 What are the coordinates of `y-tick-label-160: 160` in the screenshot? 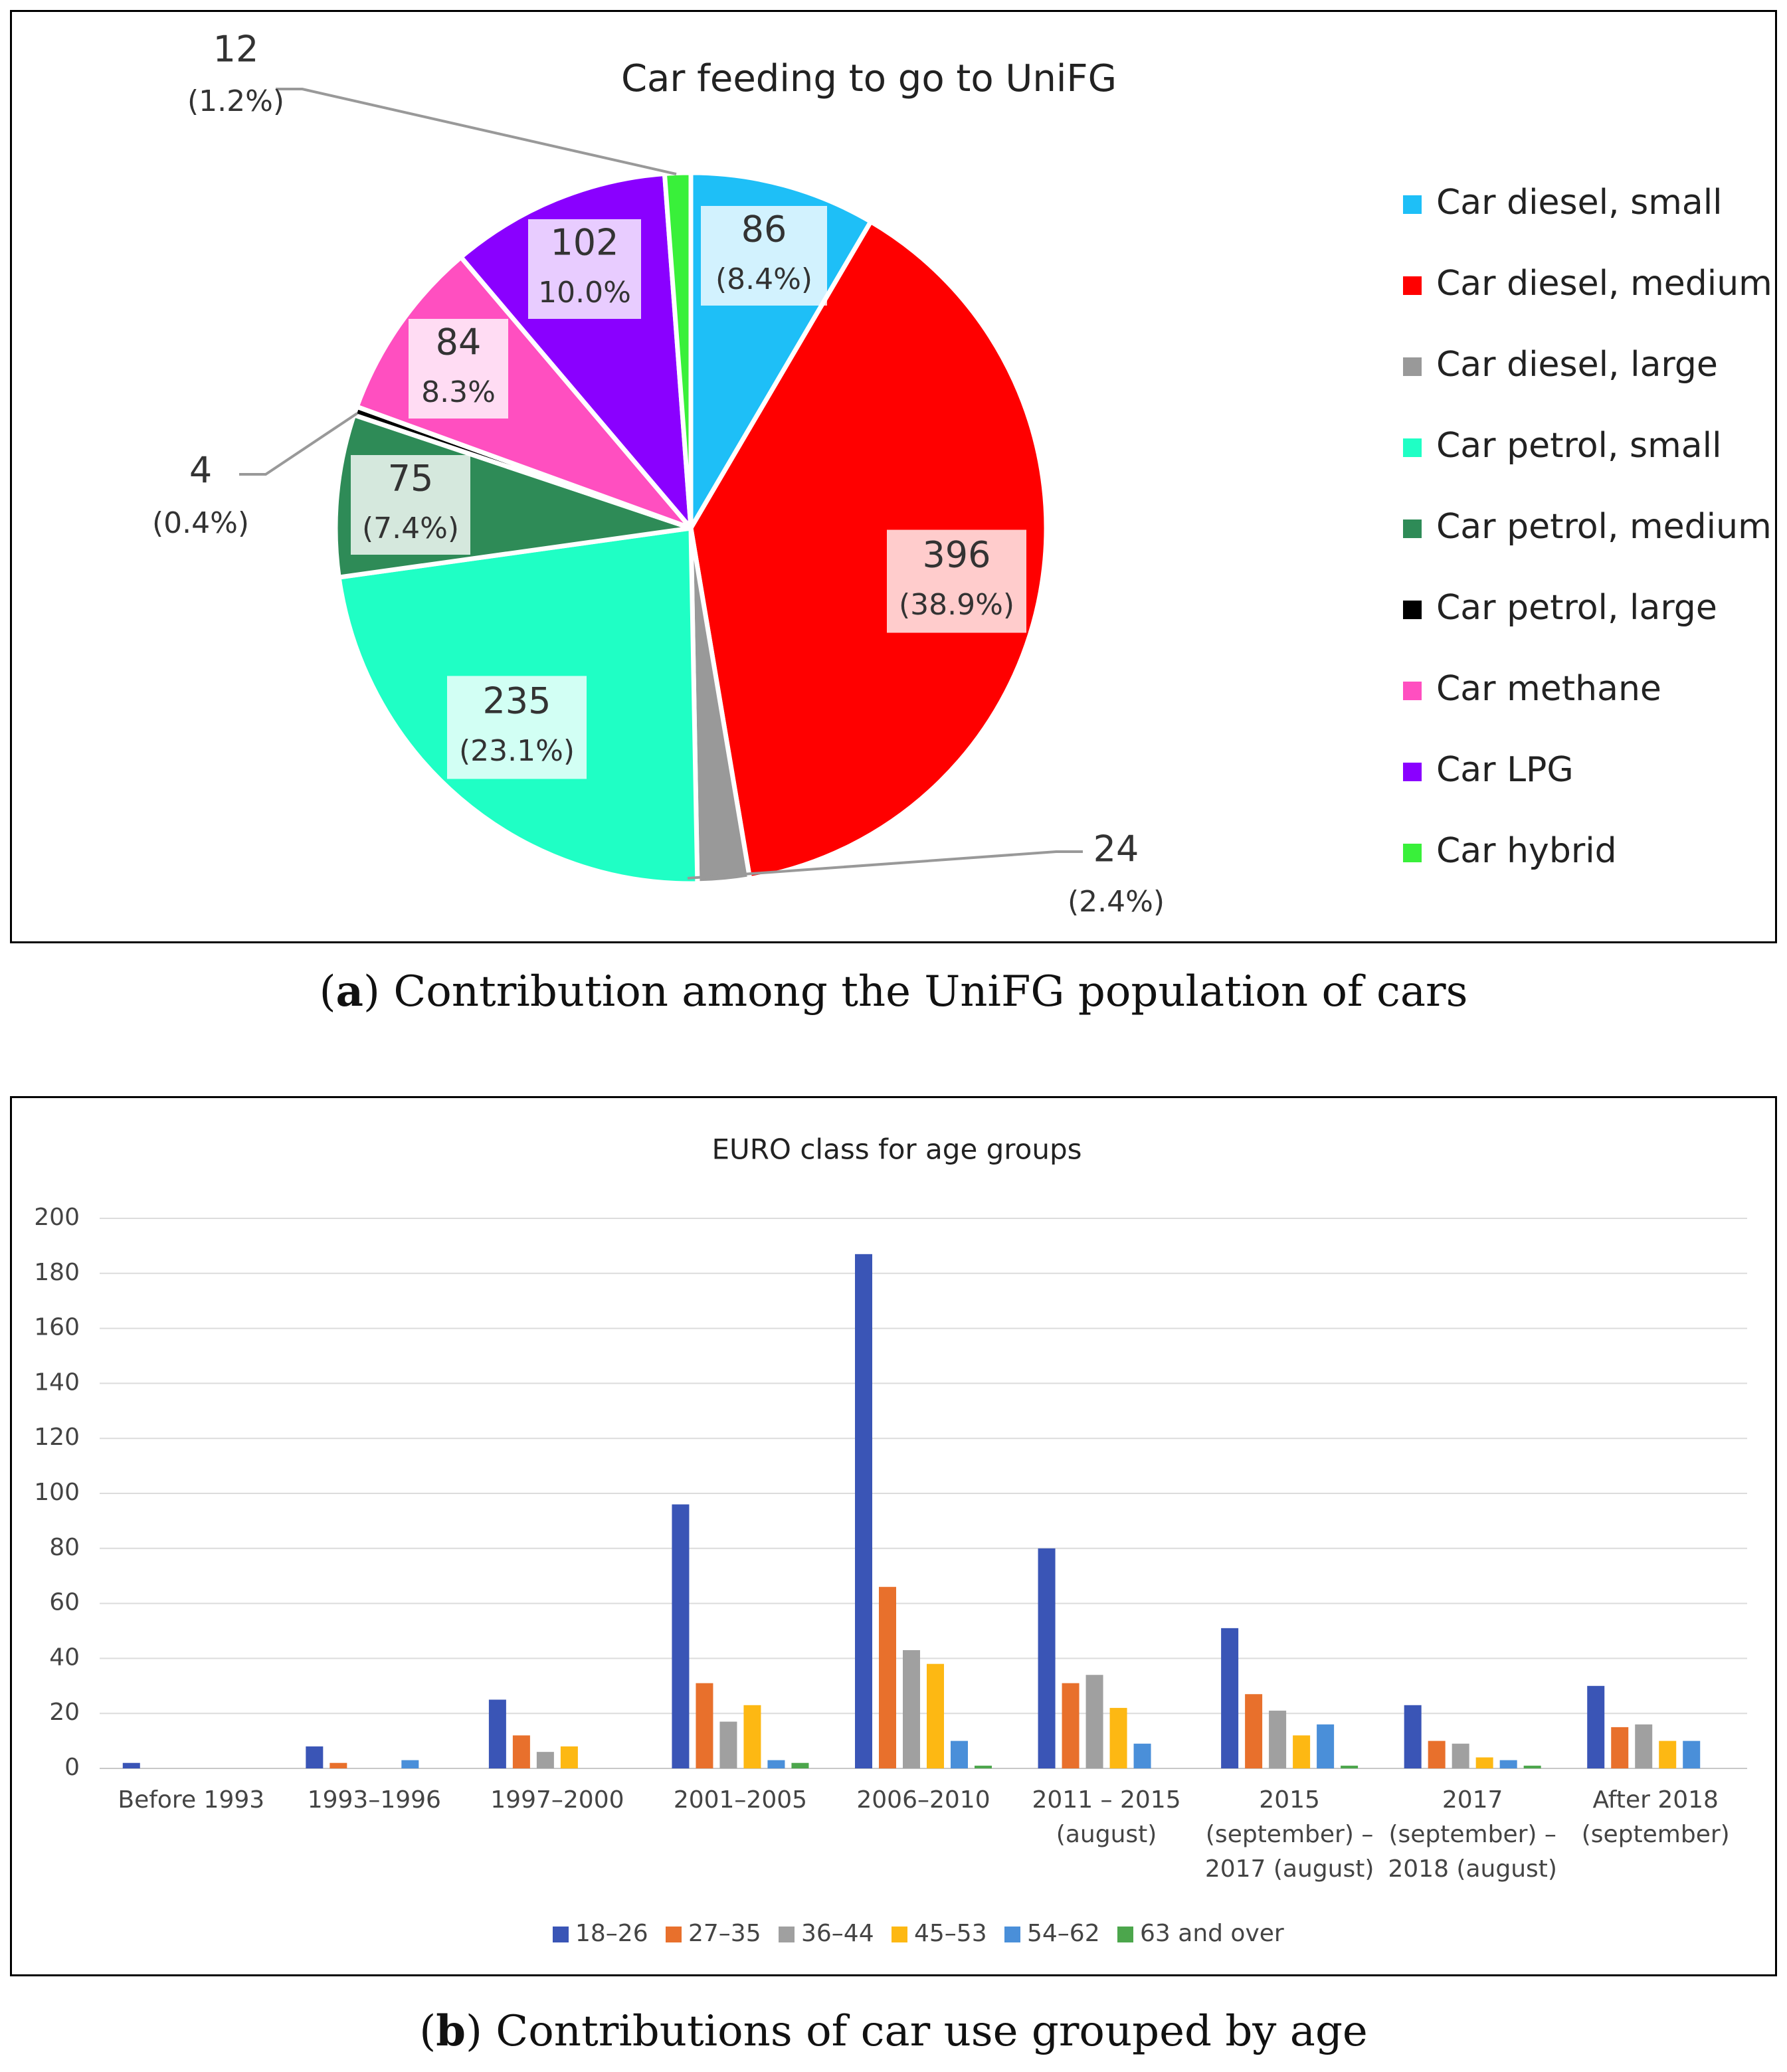 It's located at (57, 1327).